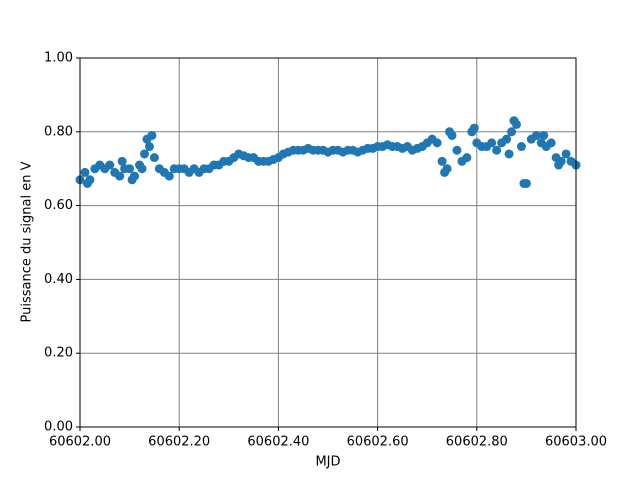  Describe the element at coordinates (179, 442) in the screenshot. I see `x-tick-label: 60602.20` at that location.